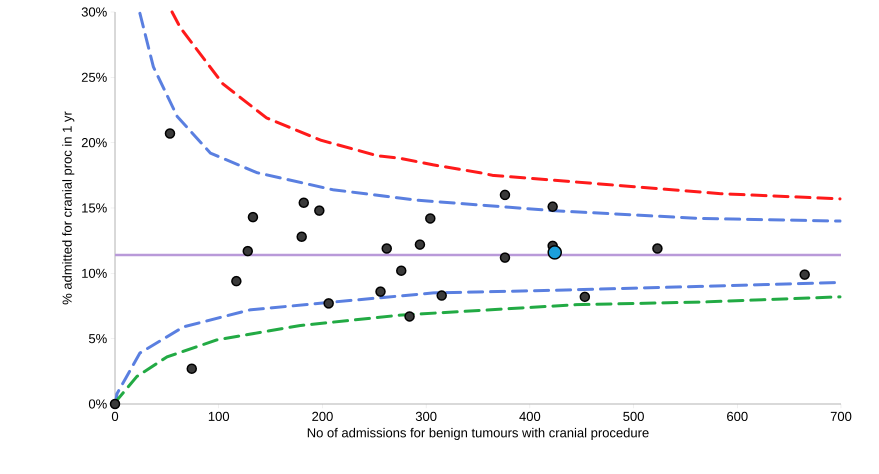 This screenshot has height=474, width=879. What do you see at coordinates (94, 12) in the screenshot?
I see `y-tick-label: 30%` at bounding box center [94, 12].